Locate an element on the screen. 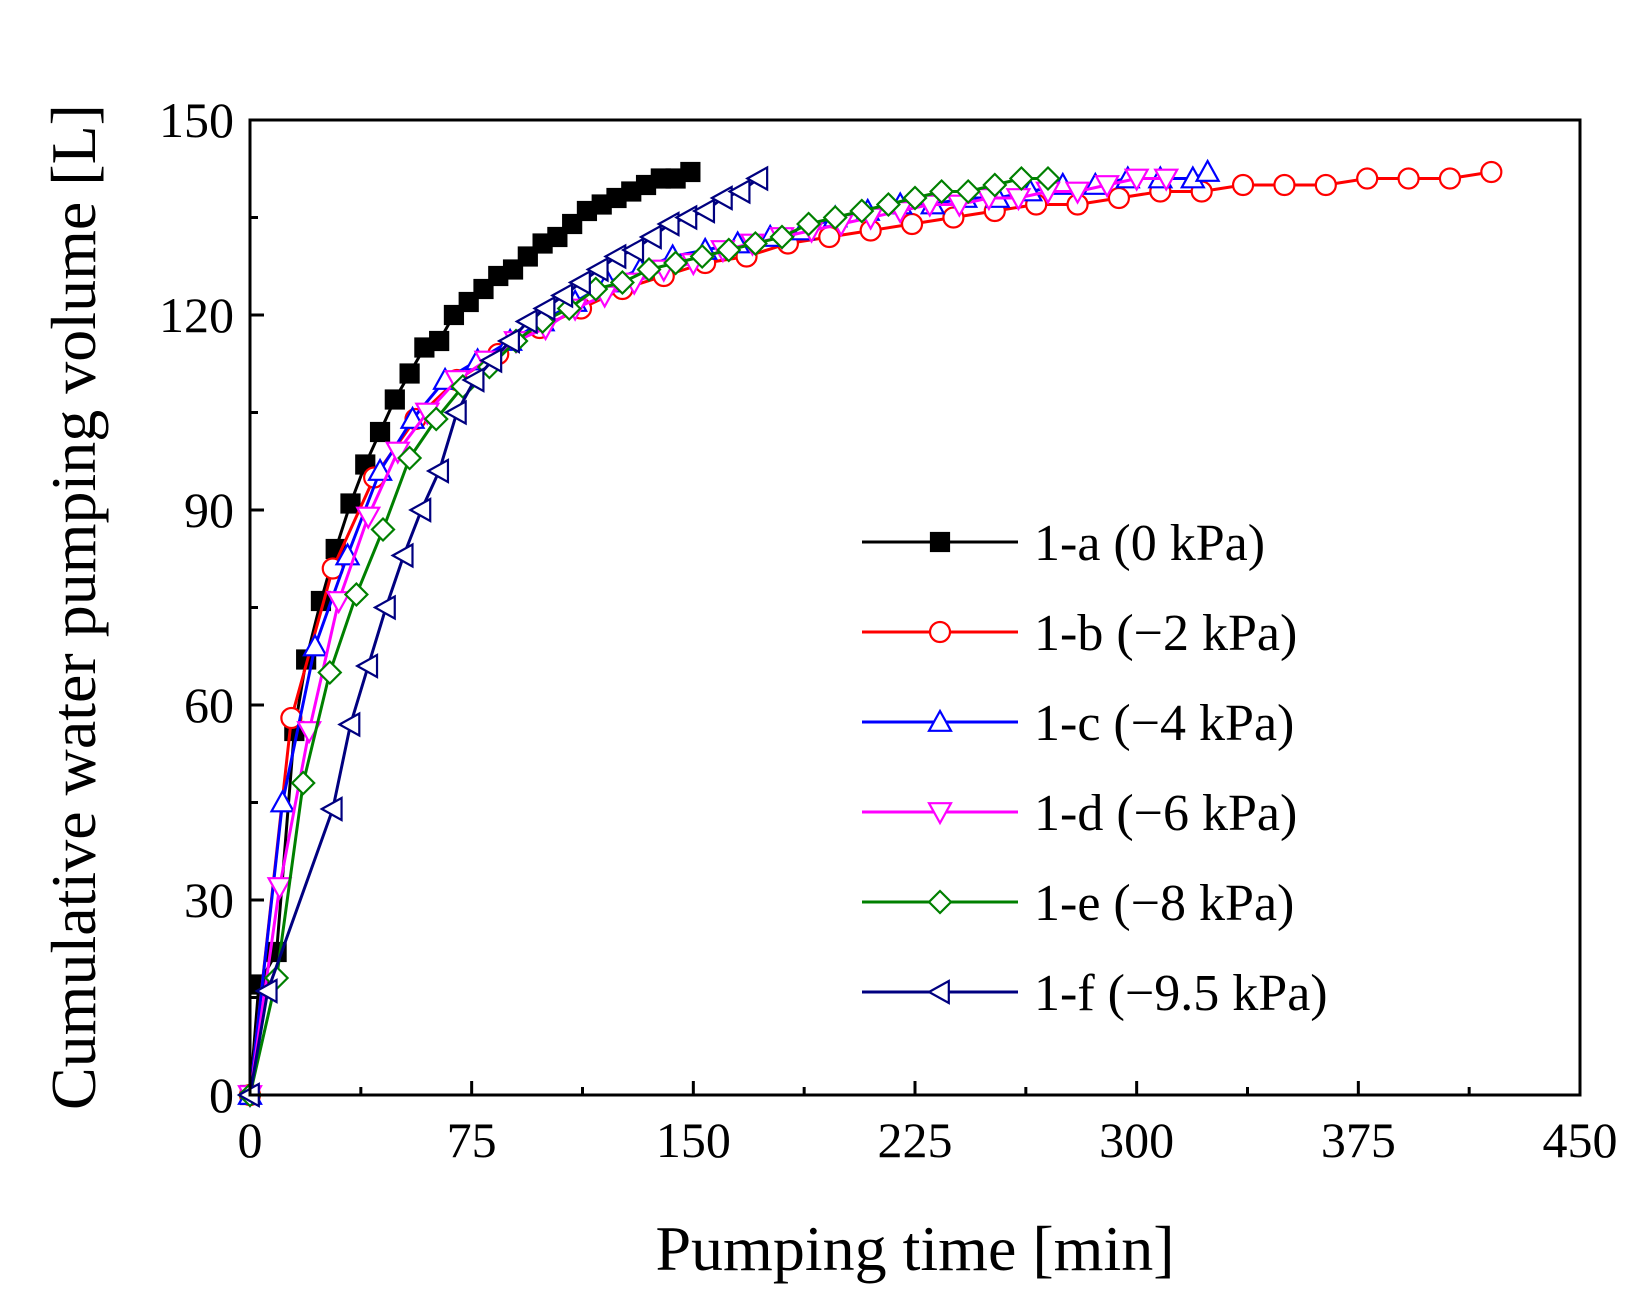 The image size is (1641, 1303). legend-item: 1-a (0 kPa) is located at coordinates (1063, 543).